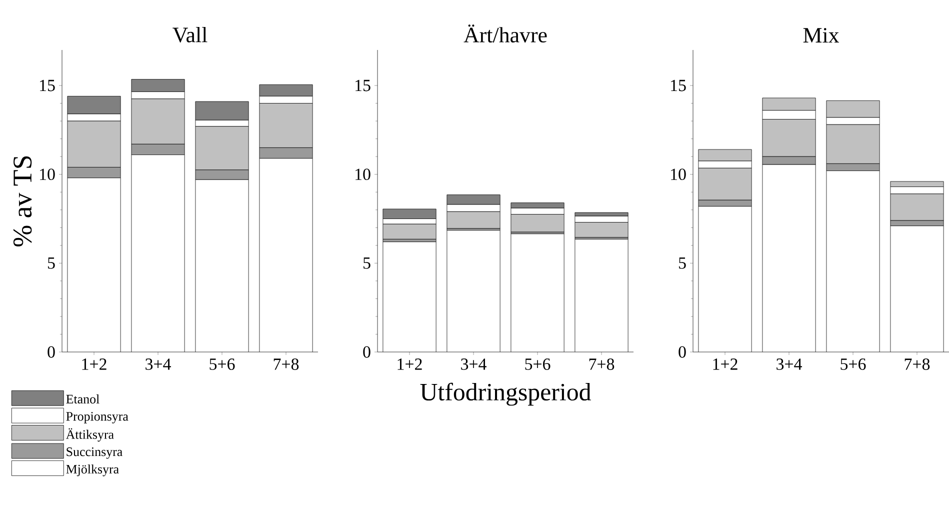 This screenshot has width=949, height=513. Describe the element at coordinates (90, 435) in the screenshot. I see `legend-label: Ättiksyra` at that location.